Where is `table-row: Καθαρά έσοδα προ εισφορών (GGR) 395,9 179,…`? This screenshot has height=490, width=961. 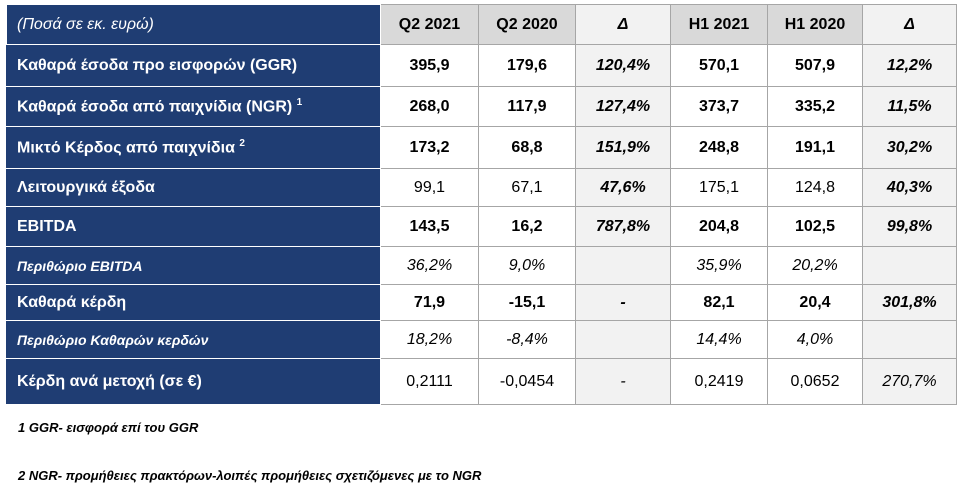 table-row: Καθαρά έσοδα προ εισφορών (GGR) 395,9 179,… is located at coordinates (481, 65).